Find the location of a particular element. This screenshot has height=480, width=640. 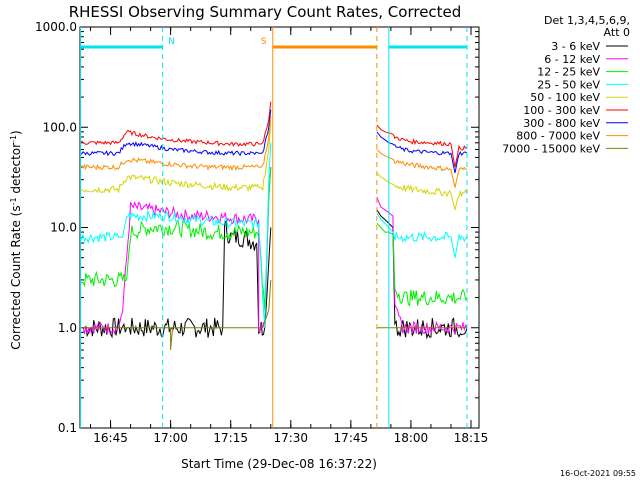

y-axis-label-main: Corrected Count Rate (s is located at coordinates (16, 277).